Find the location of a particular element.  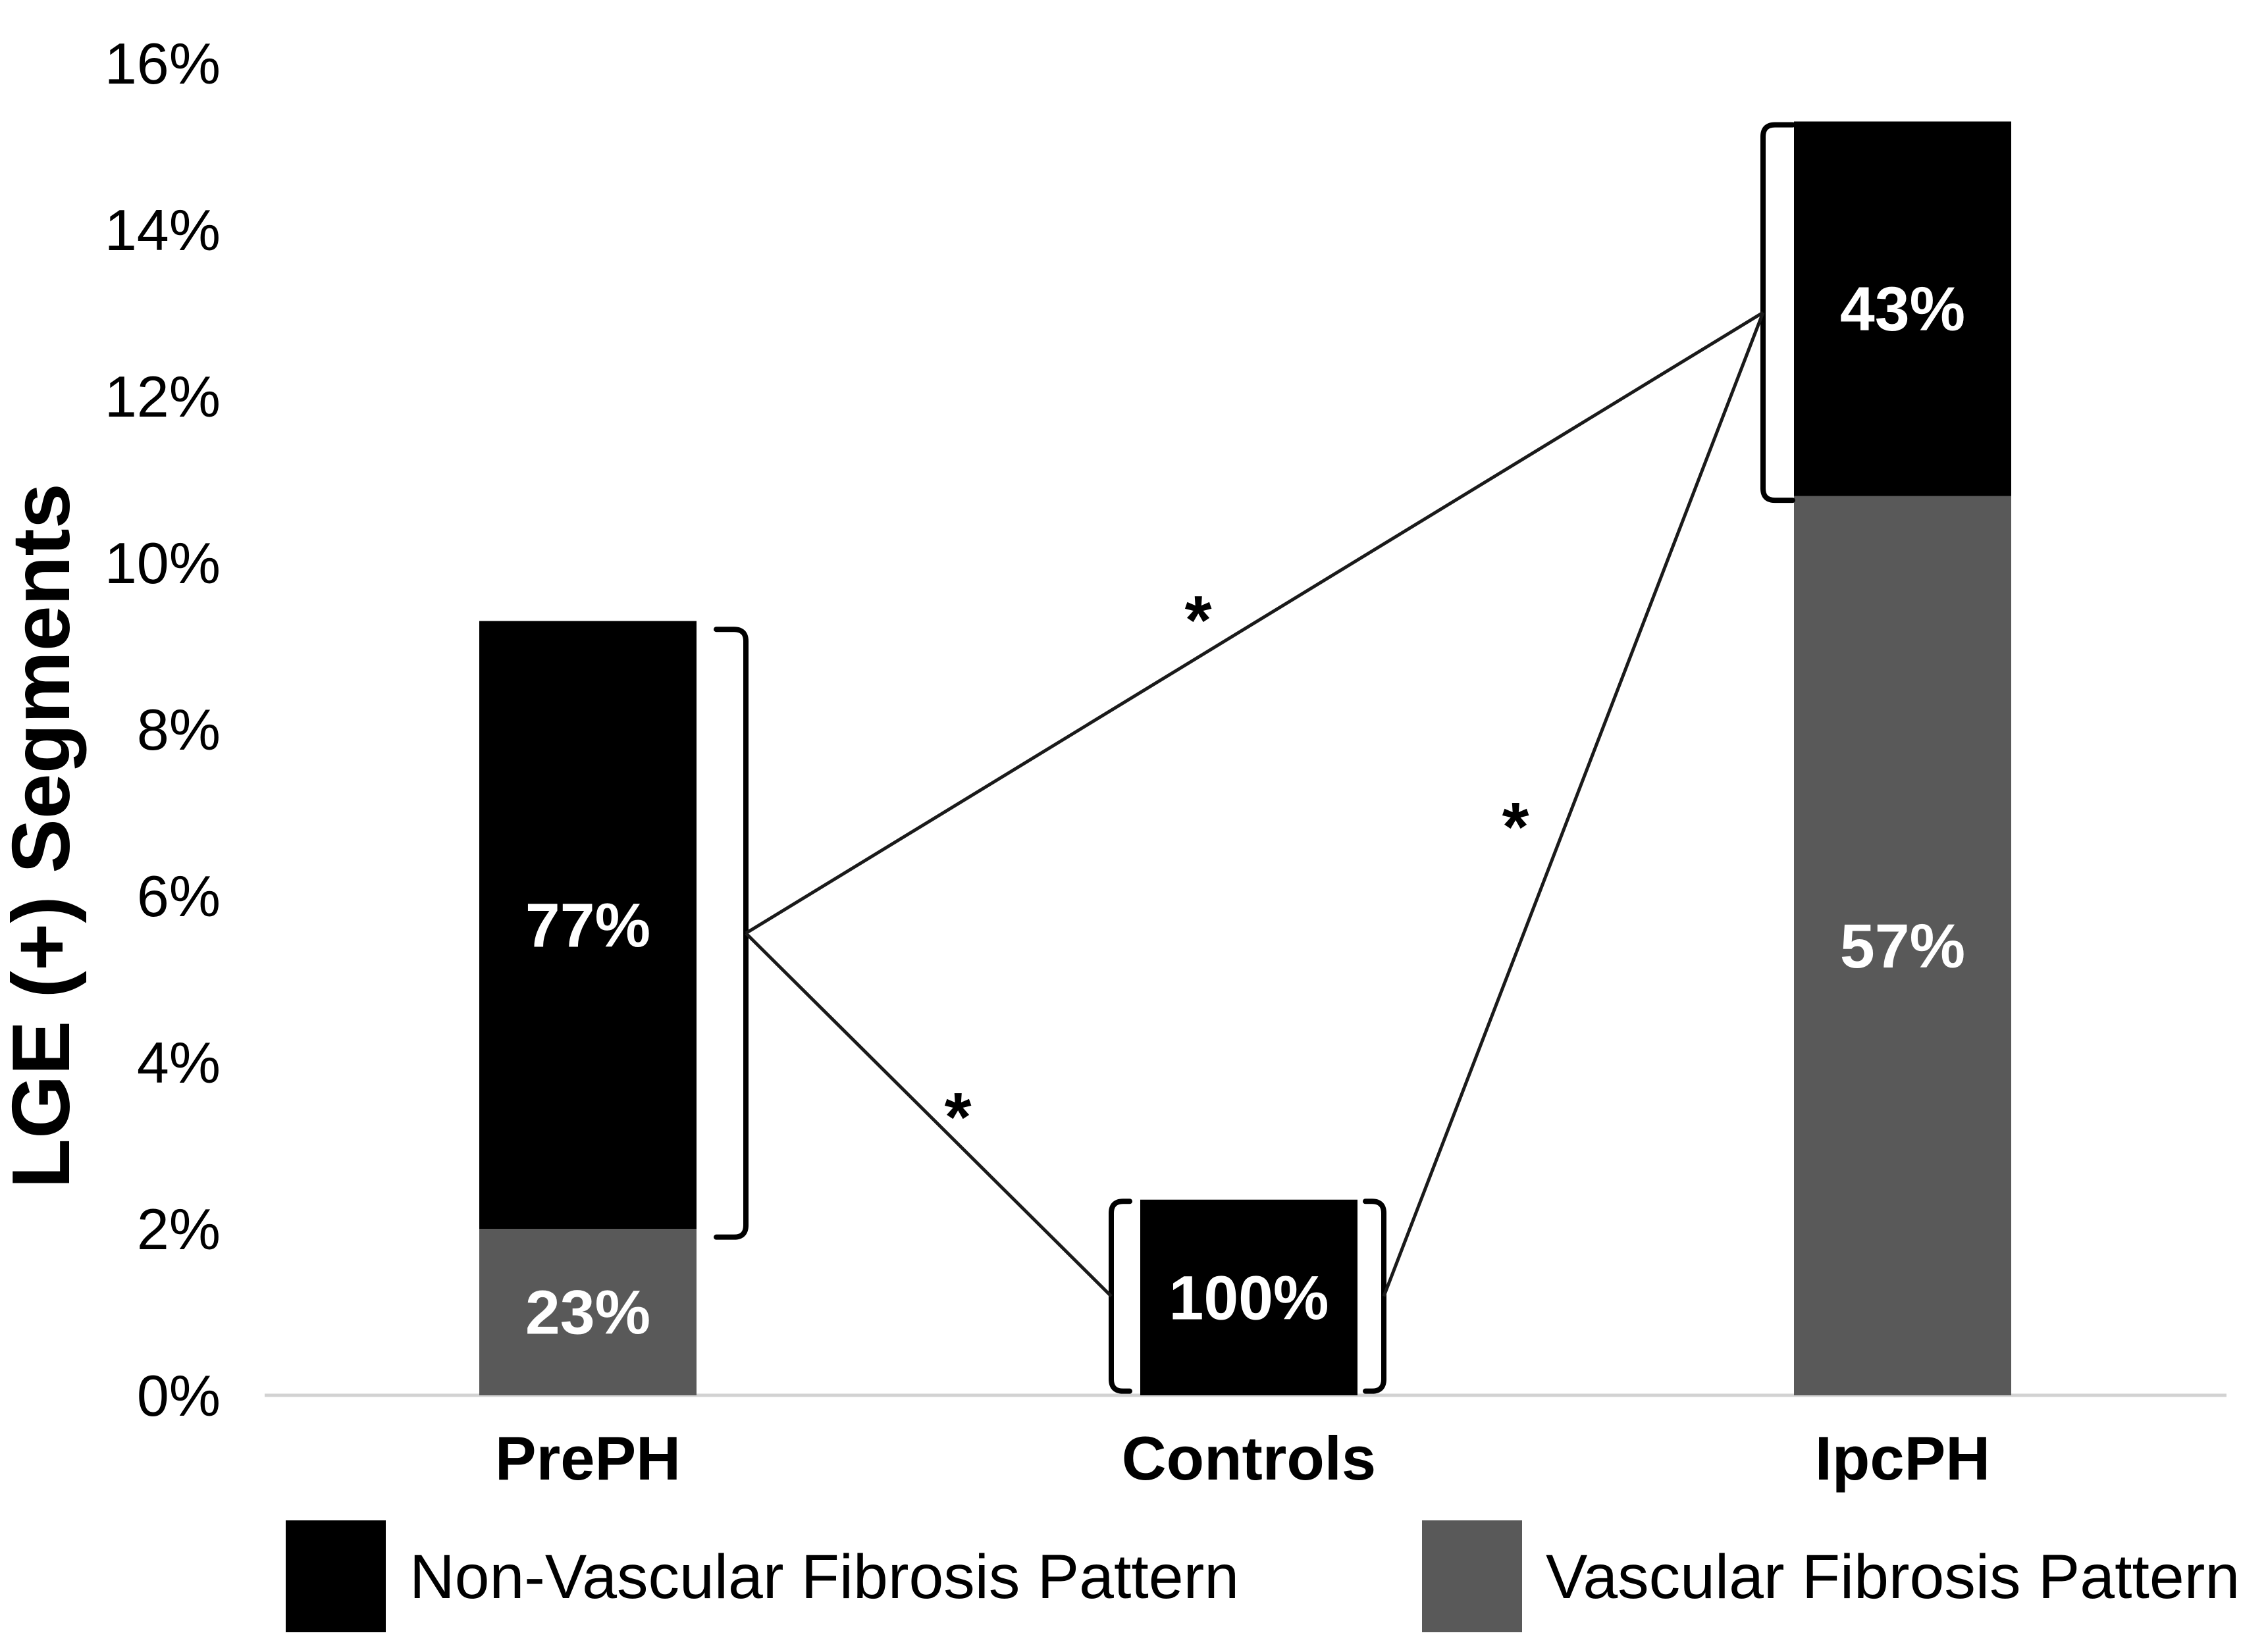

bar-segment-label: 43% is located at coordinates (1902, 309).